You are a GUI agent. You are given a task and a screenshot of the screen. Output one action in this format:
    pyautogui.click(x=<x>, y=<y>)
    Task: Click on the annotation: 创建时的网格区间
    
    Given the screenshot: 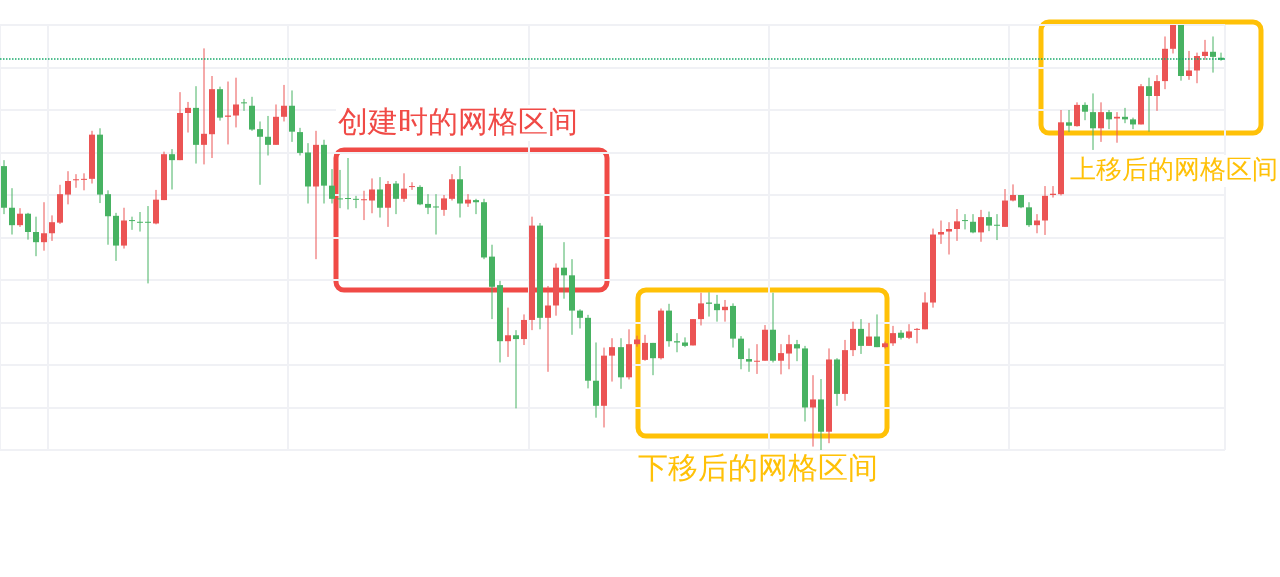 What is the action you would take?
    pyautogui.click(x=458, y=121)
    